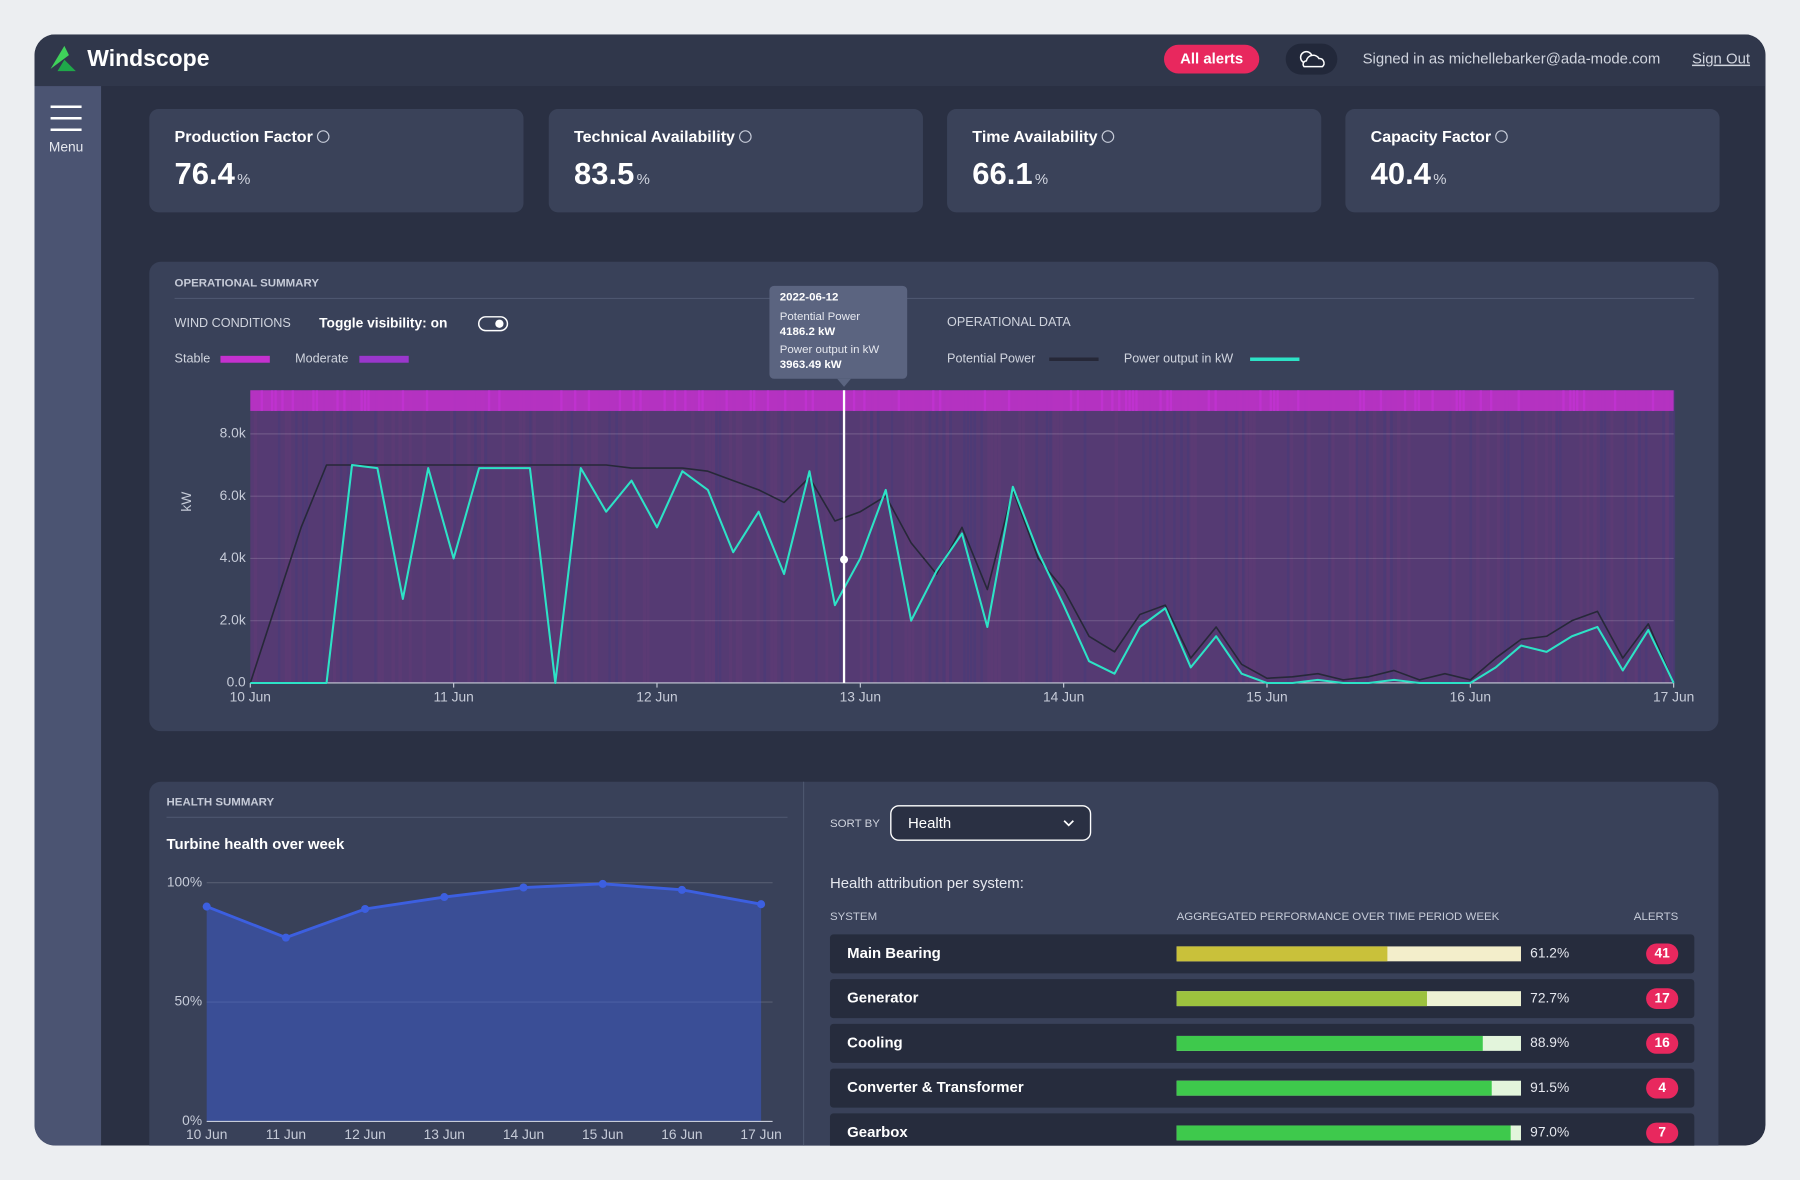  I want to click on kpi-label: Time Availability, so click(1034, 137).